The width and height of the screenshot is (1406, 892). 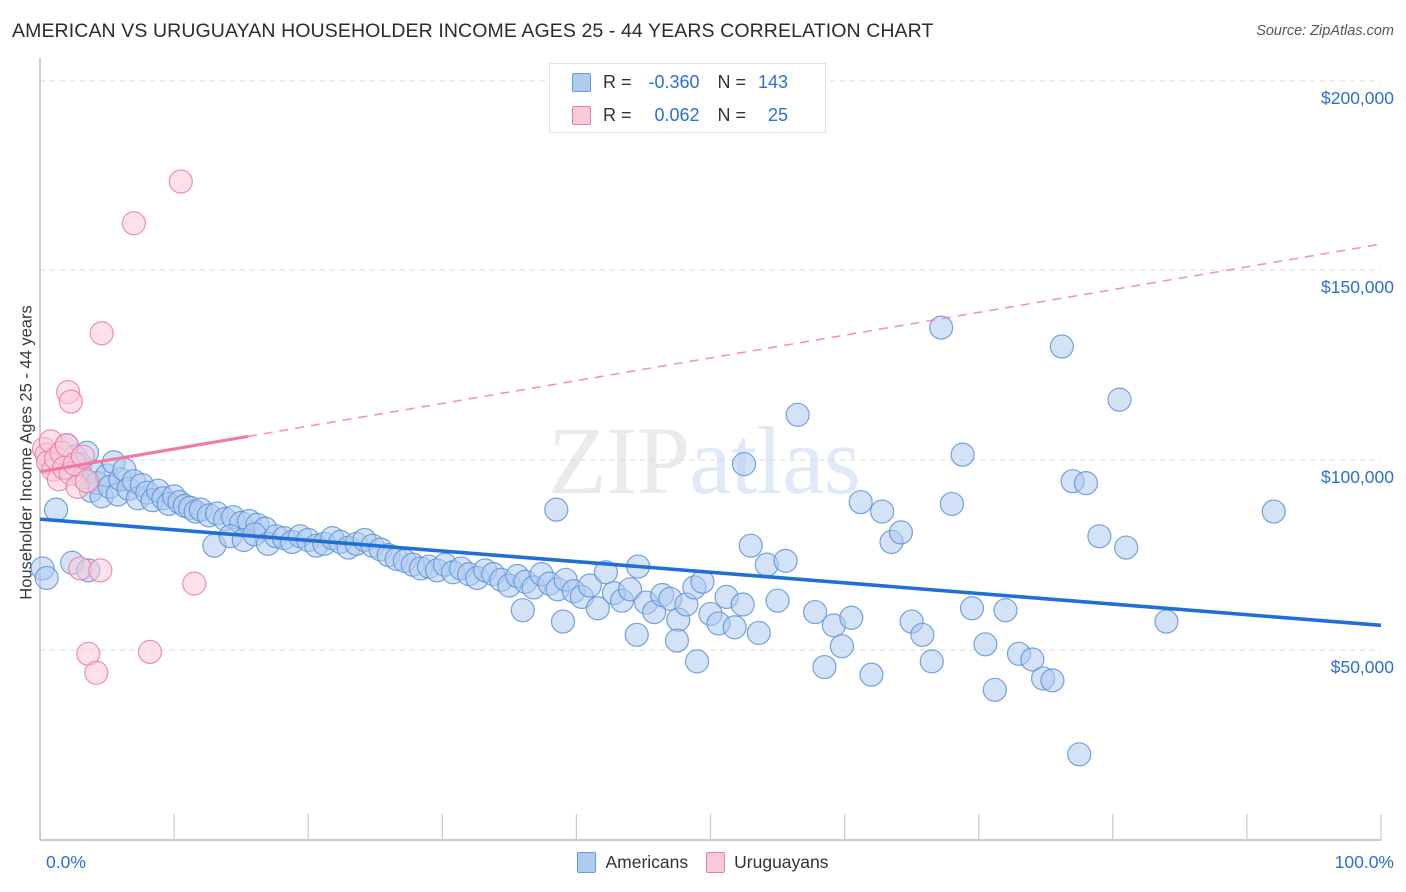 What do you see at coordinates (119, 427) in the screenshot?
I see `series-points-uruguayans` at bounding box center [119, 427].